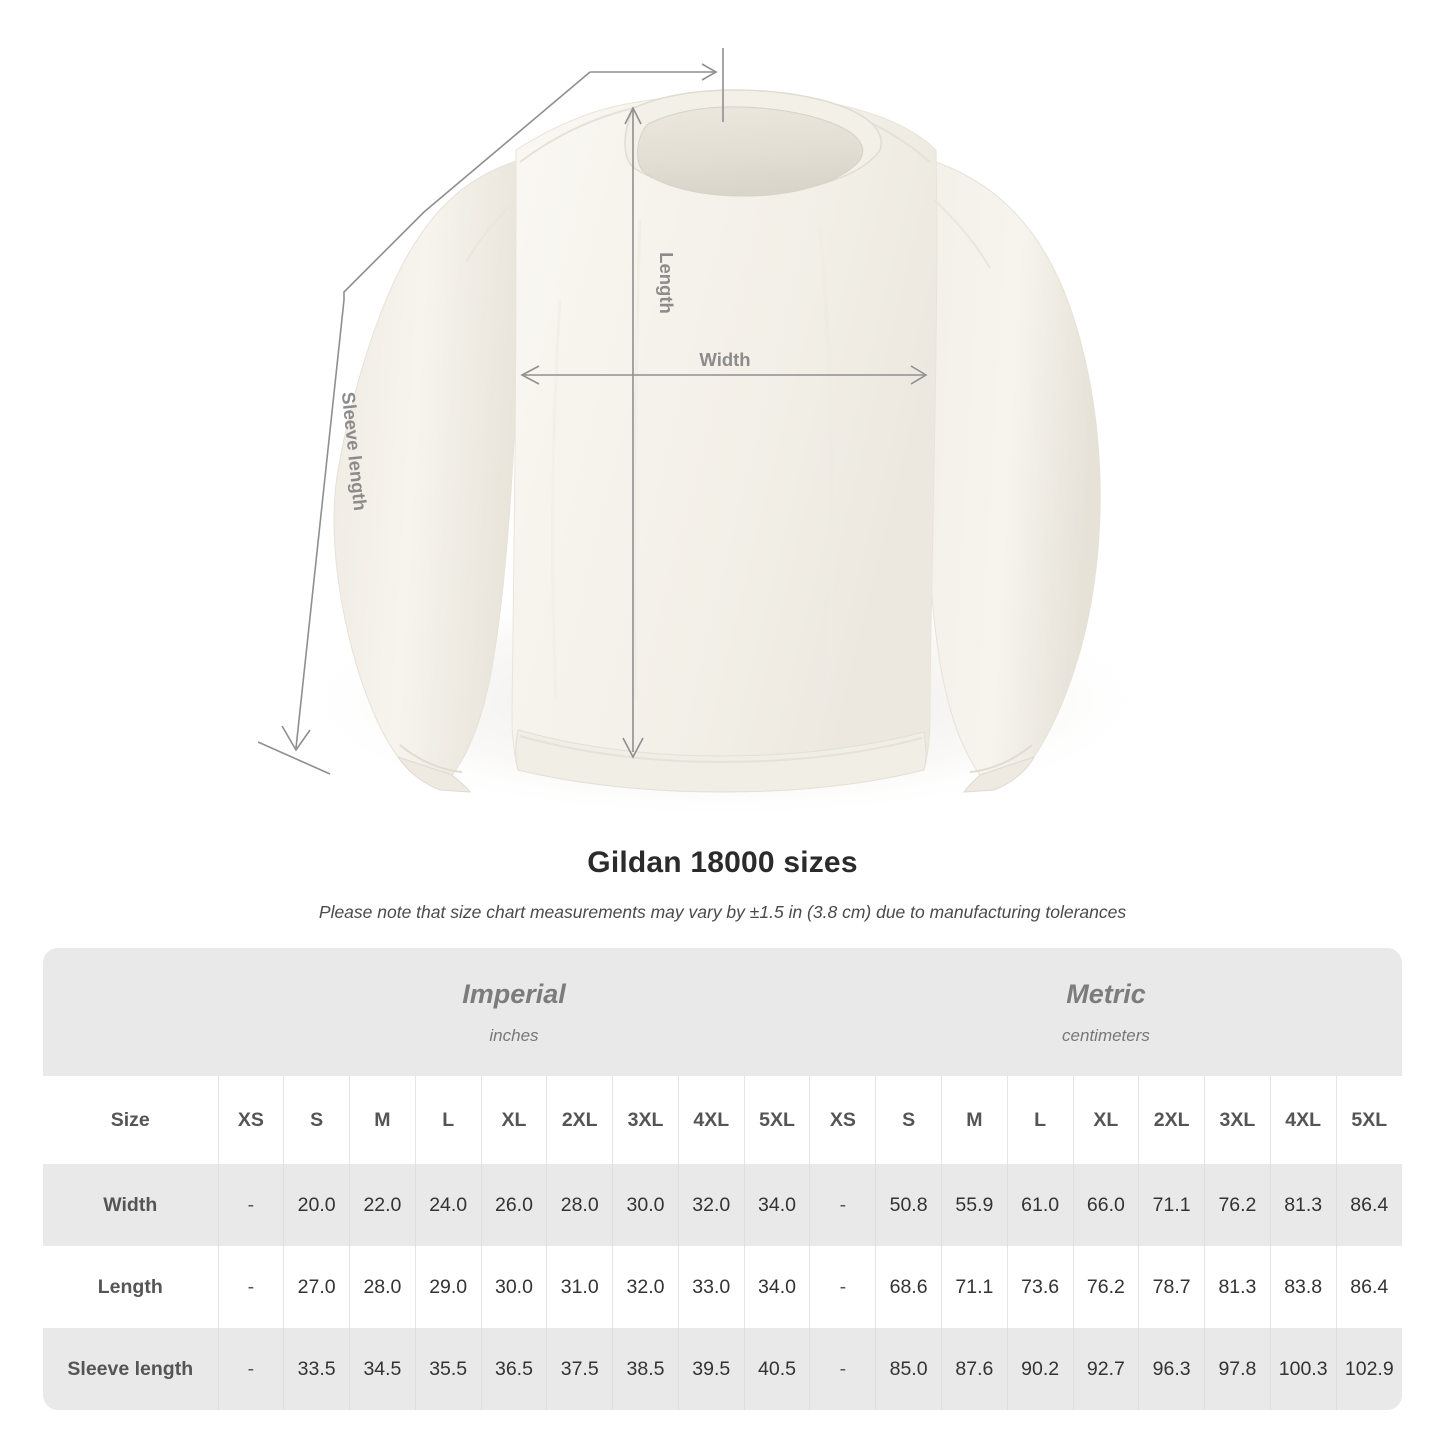 This screenshot has width=1445, height=1445. What do you see at coordinates (1303, 1287) in the screenshot?
I see `cell-metric-length-4xl: 83.8` at bounding box center [1303, 1287].